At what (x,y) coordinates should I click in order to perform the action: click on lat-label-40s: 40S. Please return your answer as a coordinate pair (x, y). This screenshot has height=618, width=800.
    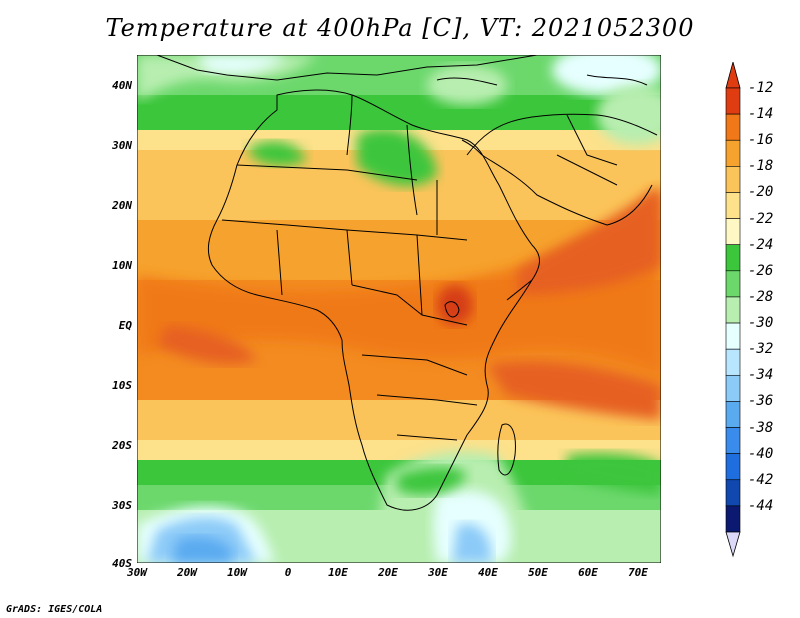
    Looking at the image, I should click on (122, 563).